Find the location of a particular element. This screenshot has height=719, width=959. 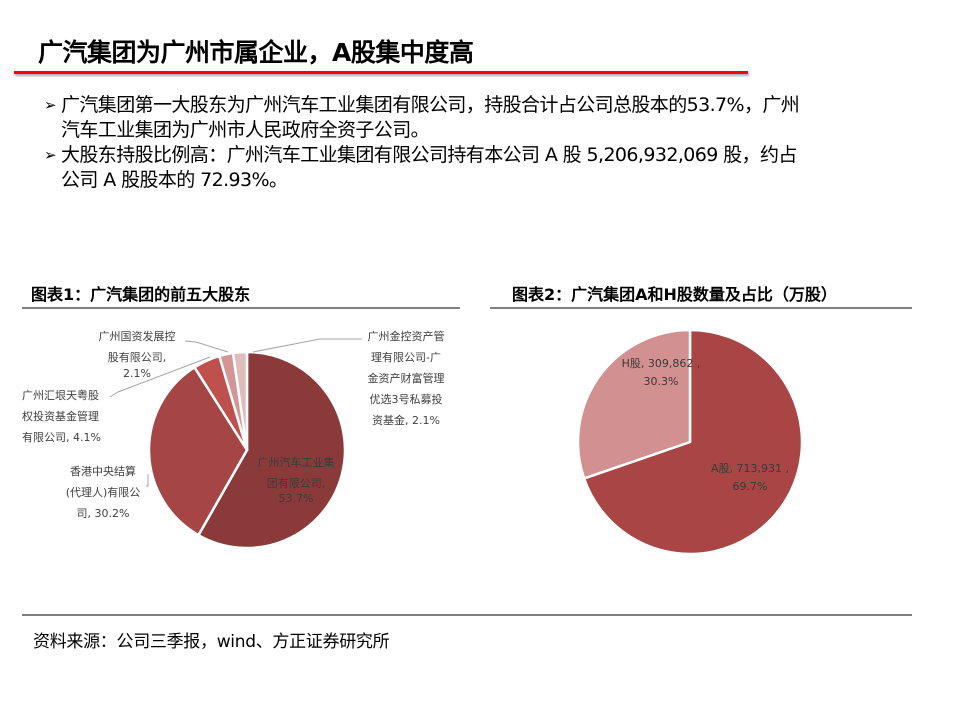

chart2-pie is located at coordinates (690, 442).